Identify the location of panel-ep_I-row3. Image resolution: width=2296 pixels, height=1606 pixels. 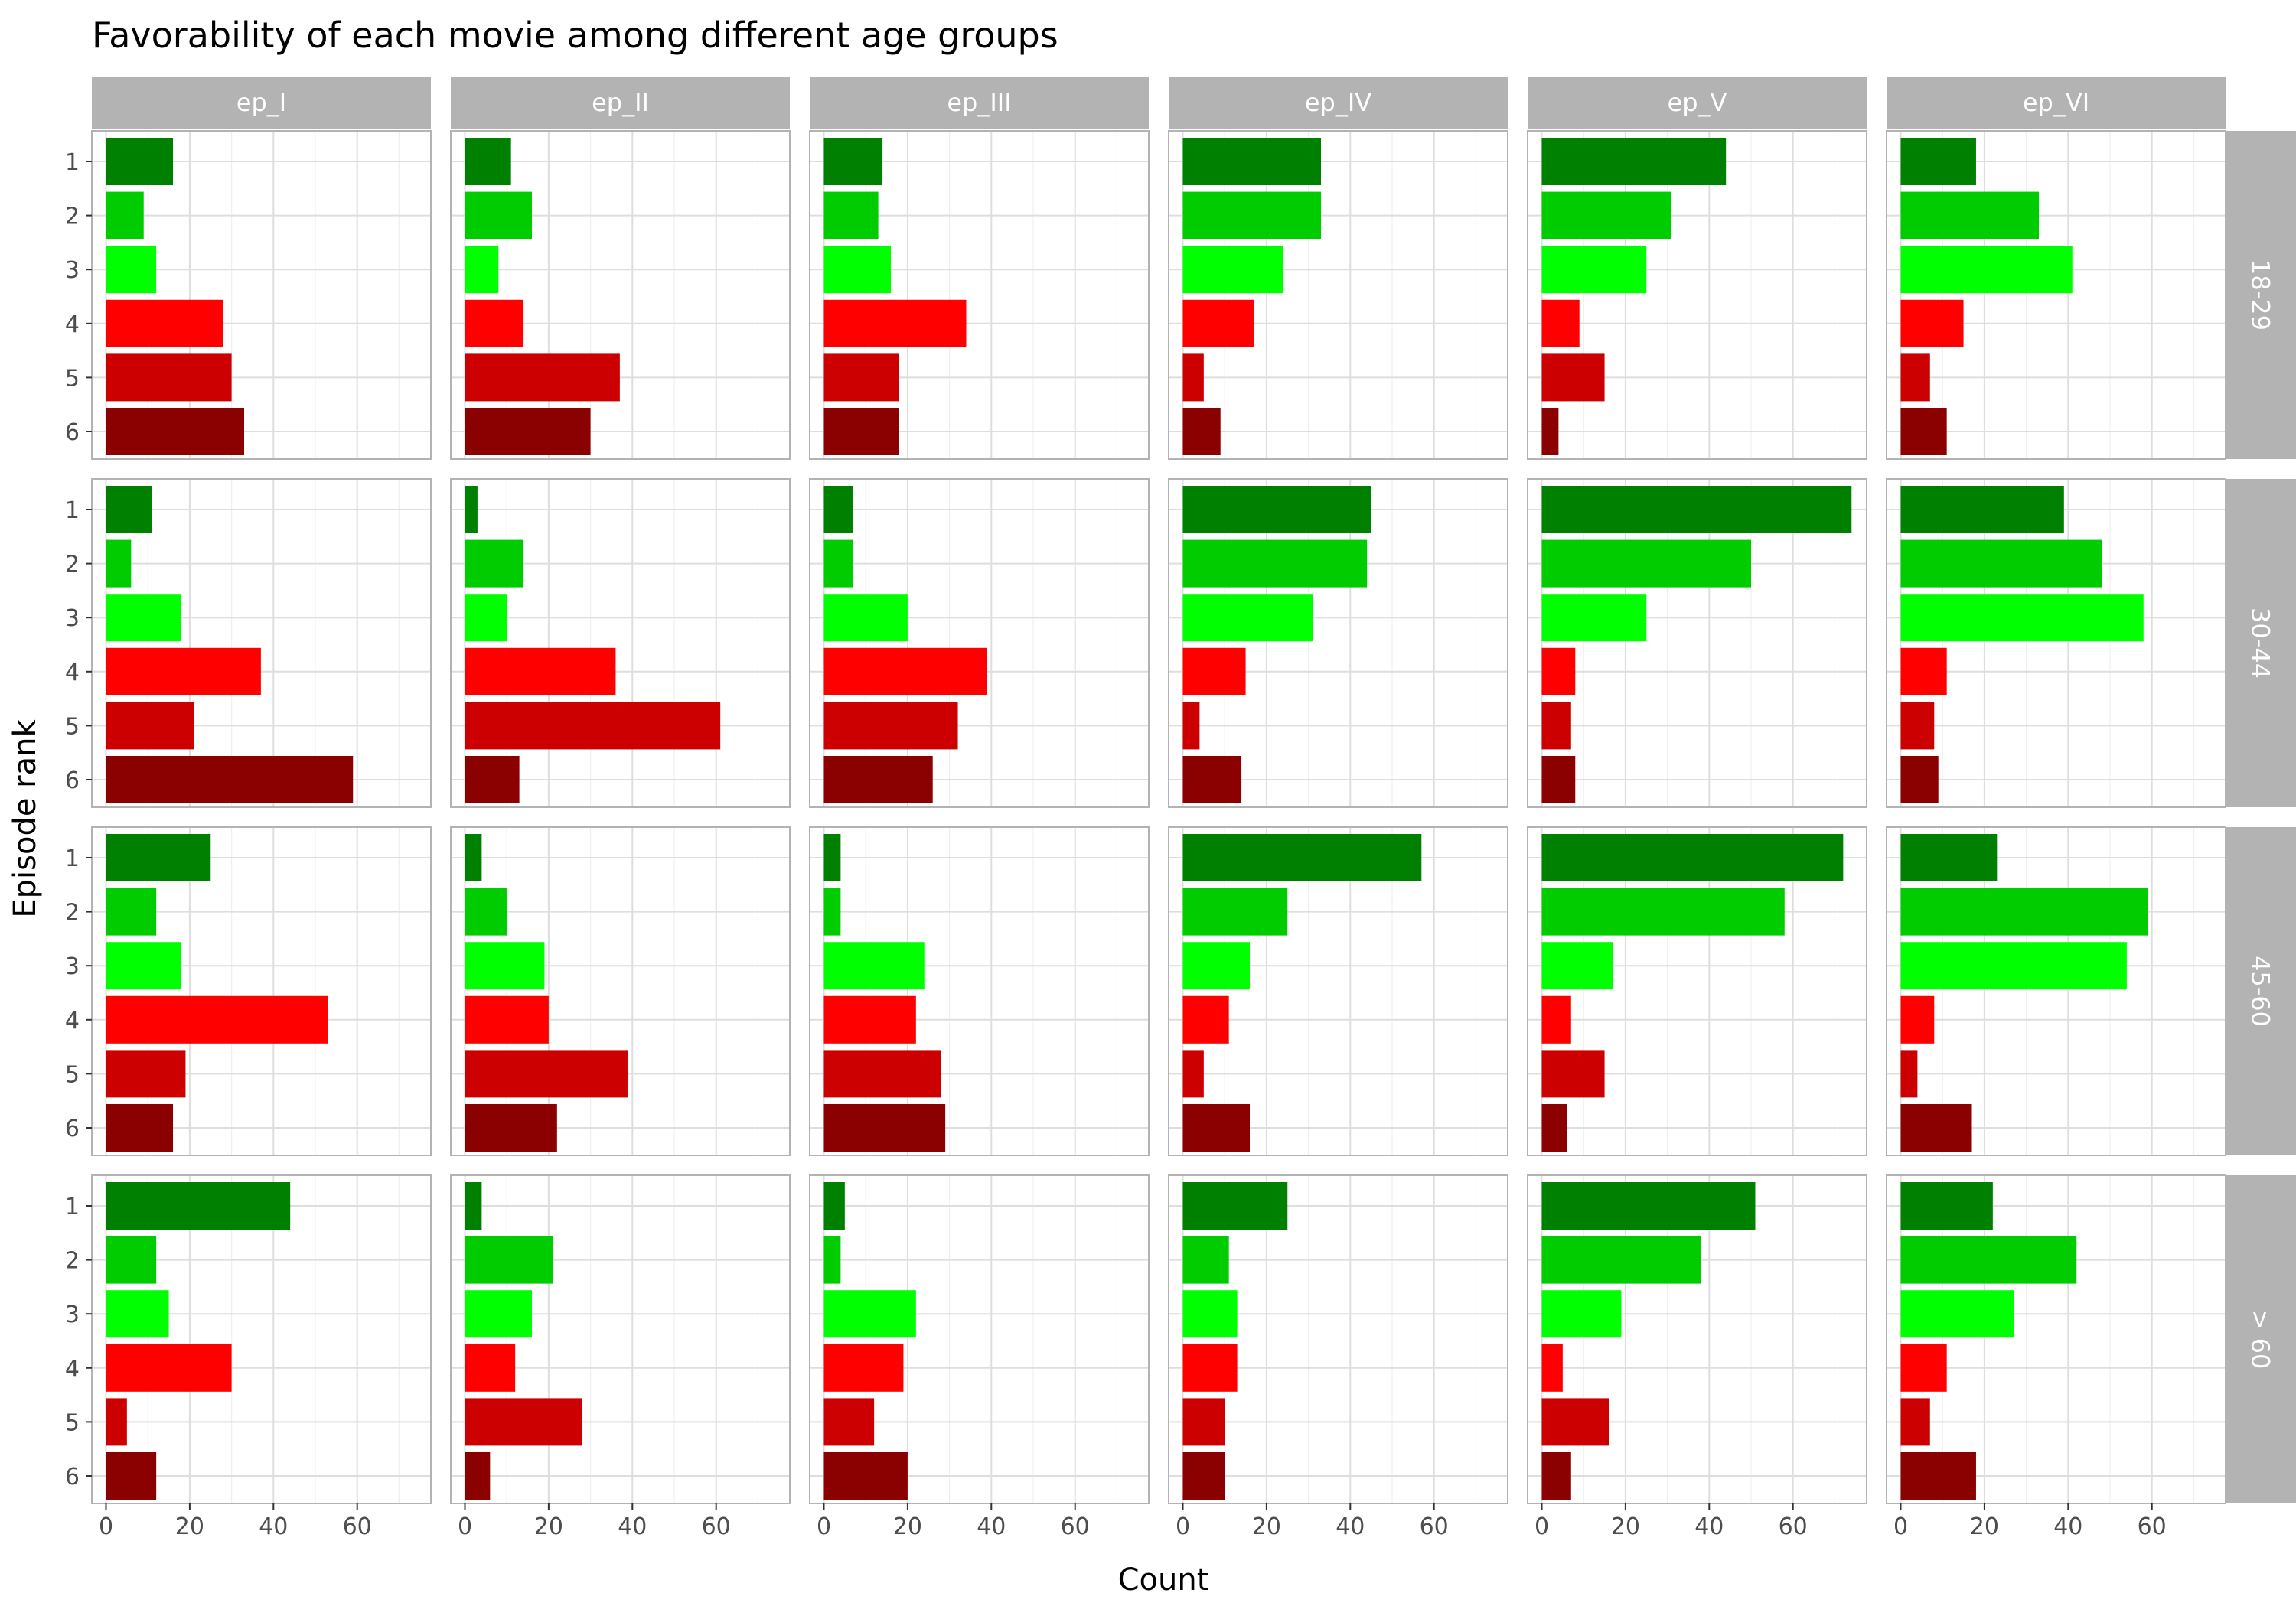
(261, 1339).